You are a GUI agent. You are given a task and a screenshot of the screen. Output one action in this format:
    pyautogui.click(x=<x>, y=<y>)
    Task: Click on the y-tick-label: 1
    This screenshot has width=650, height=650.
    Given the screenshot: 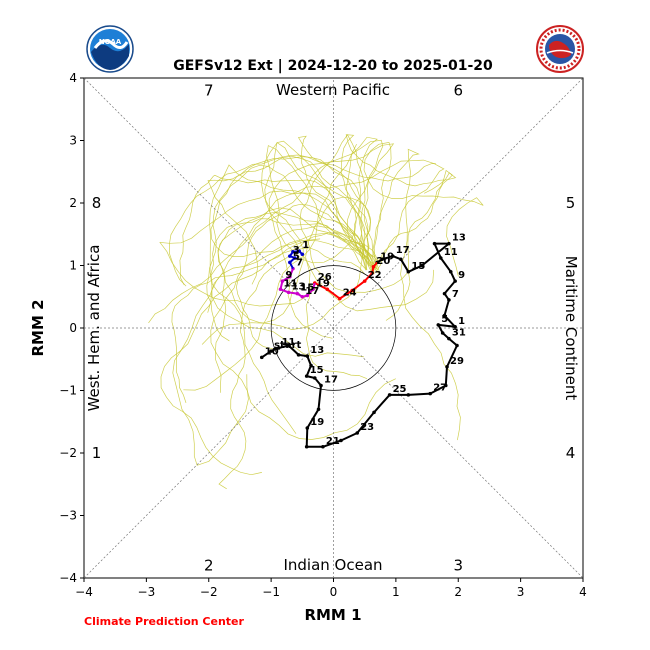 What is the action you would take?
    pyautogui.click(x=73, y=266)
    